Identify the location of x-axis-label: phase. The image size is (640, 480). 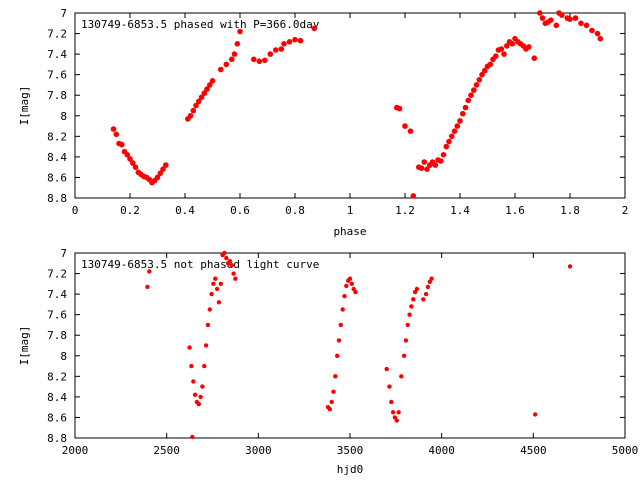
(349, 231).